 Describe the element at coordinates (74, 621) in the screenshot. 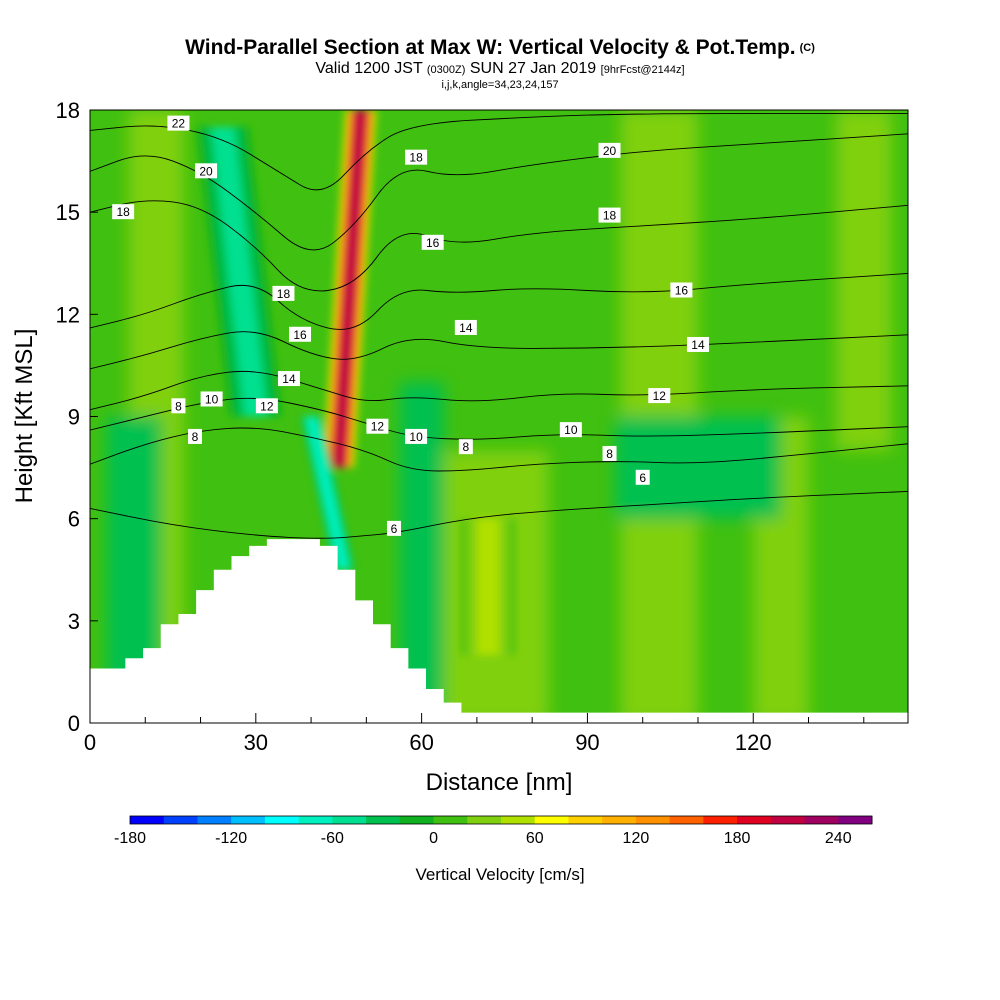

I see `y-tick-label-3: 3` at that location.